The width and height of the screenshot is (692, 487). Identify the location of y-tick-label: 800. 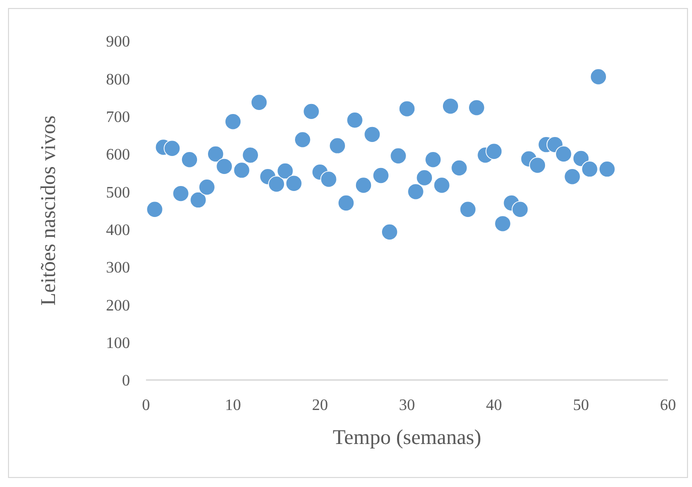
(118, 79).